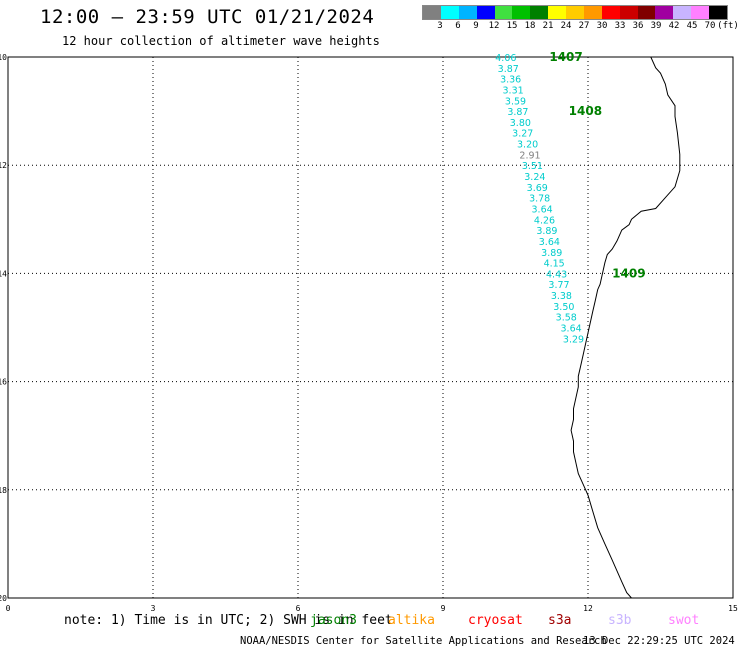 The height and width of the screenshot is (650, 740). What do you see at coordinates (733, 608) in the screenshot?
I see `x-tick-label: 15` at bounding box center [733, 608].